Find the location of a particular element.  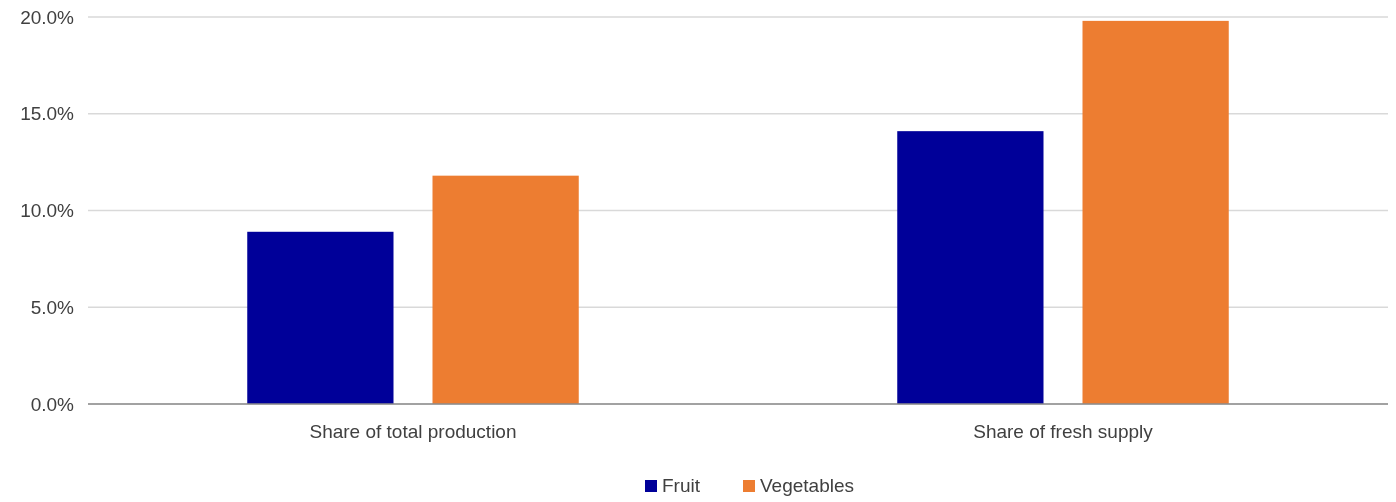

y-tick-label: 0.0% is located at coordinates (52, 404).